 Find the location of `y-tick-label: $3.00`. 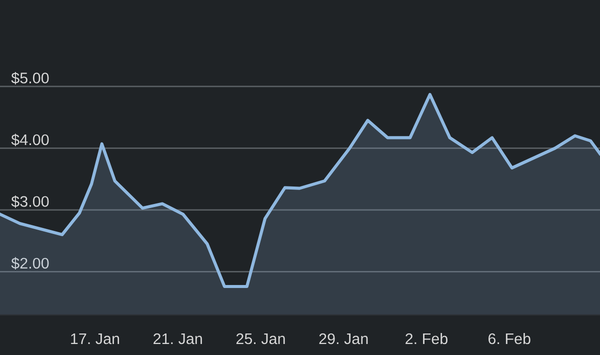

y-tick-label: $3.00 is located at coordinates (30, 201).